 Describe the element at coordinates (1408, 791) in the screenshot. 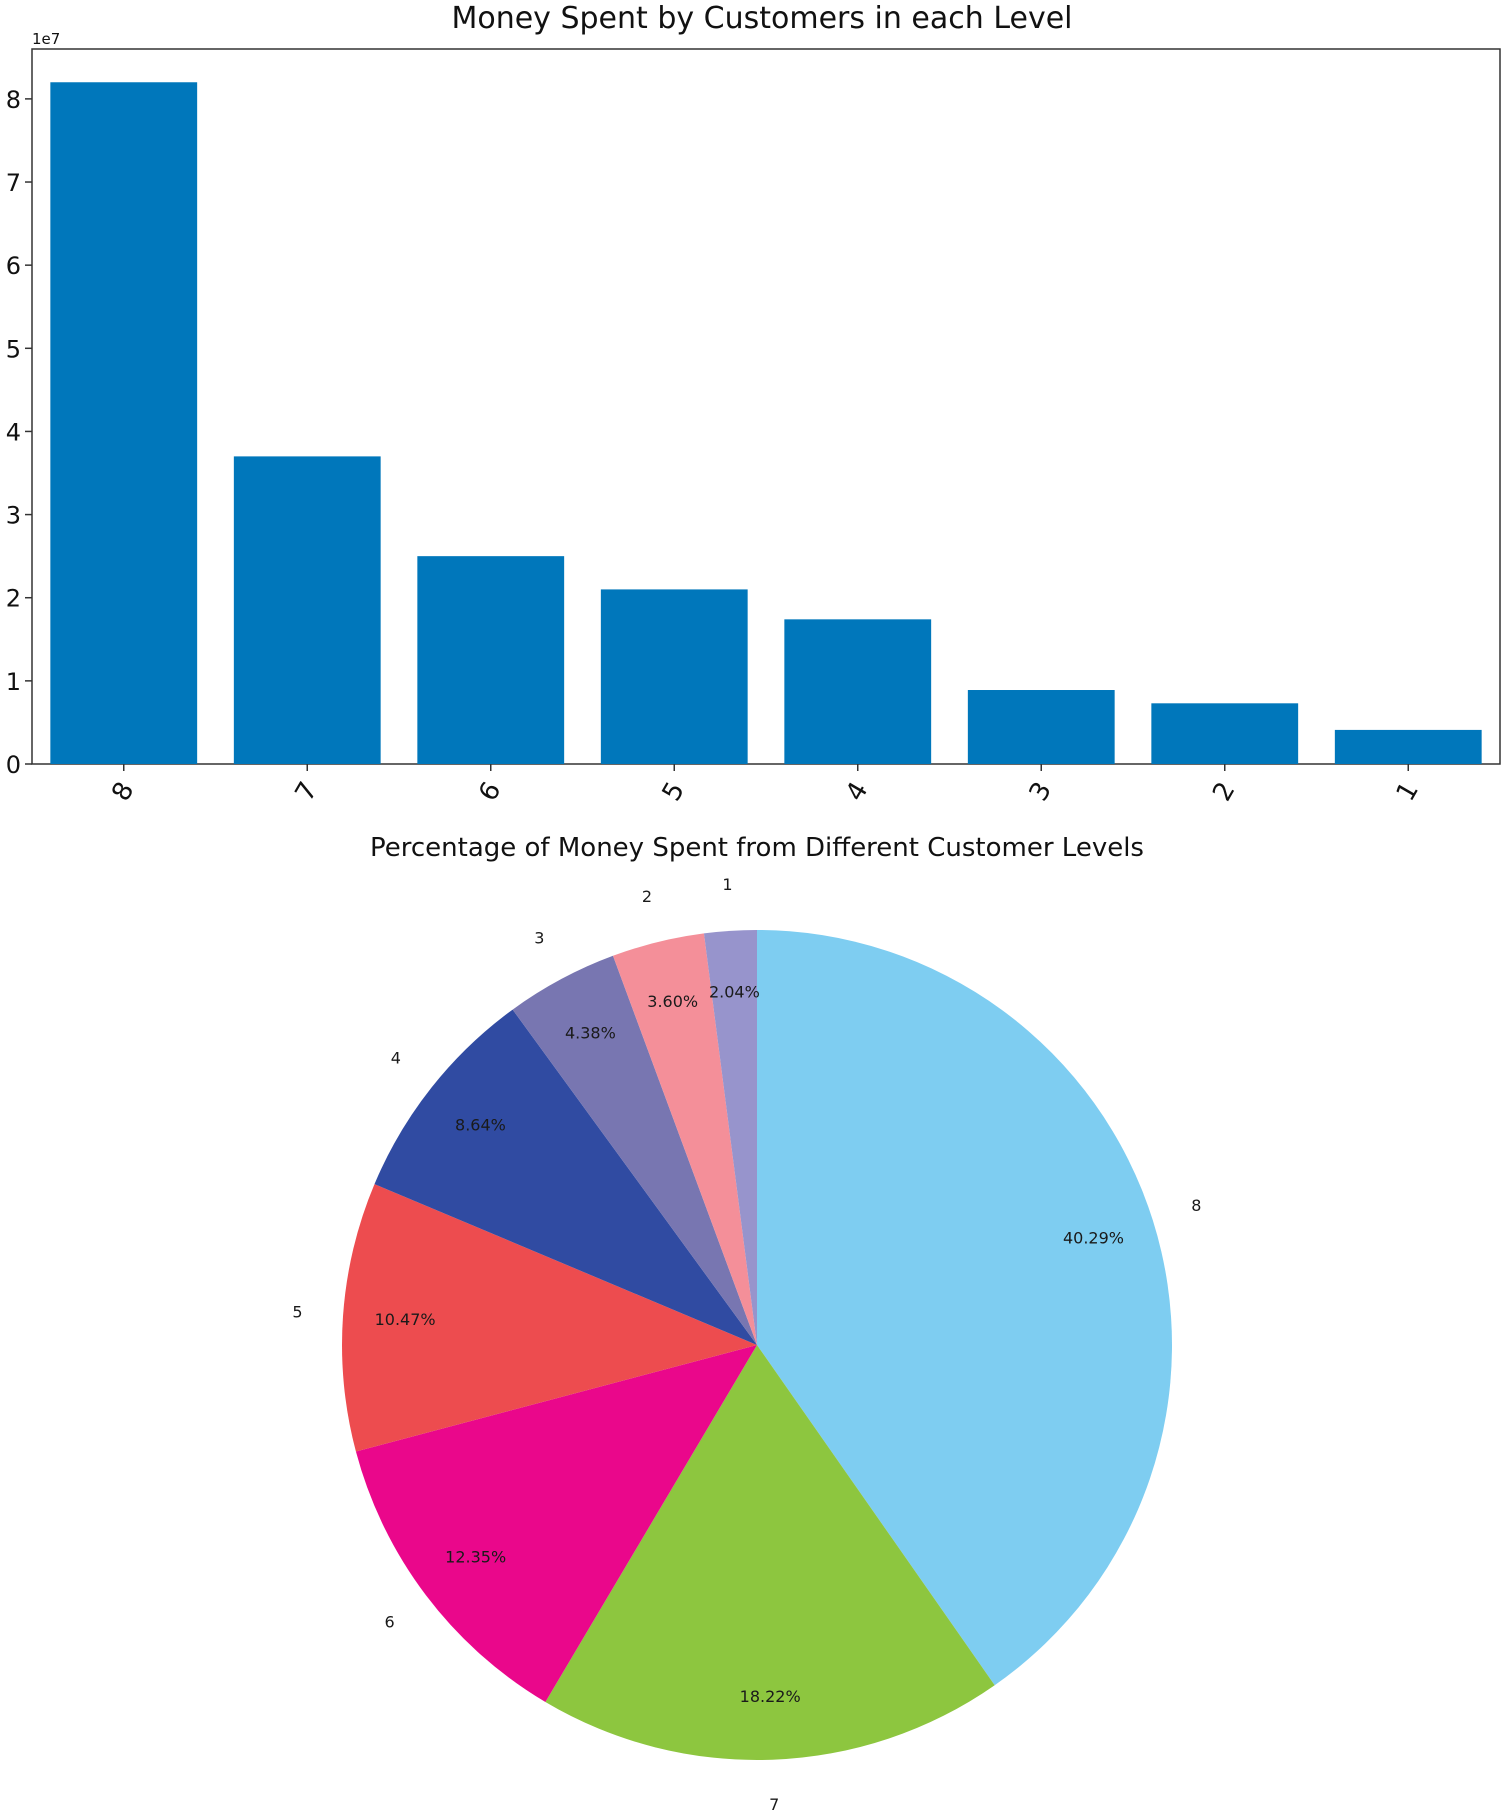

I see `x-tick-label: 1` at that location.